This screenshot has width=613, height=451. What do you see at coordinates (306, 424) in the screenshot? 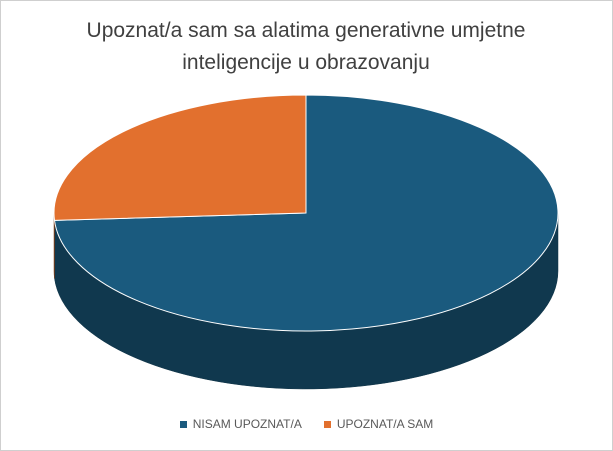
I see `legend: NISAM UPOZNAT/A UPOZNAT/A SAM` at bounding box center [306, 424].